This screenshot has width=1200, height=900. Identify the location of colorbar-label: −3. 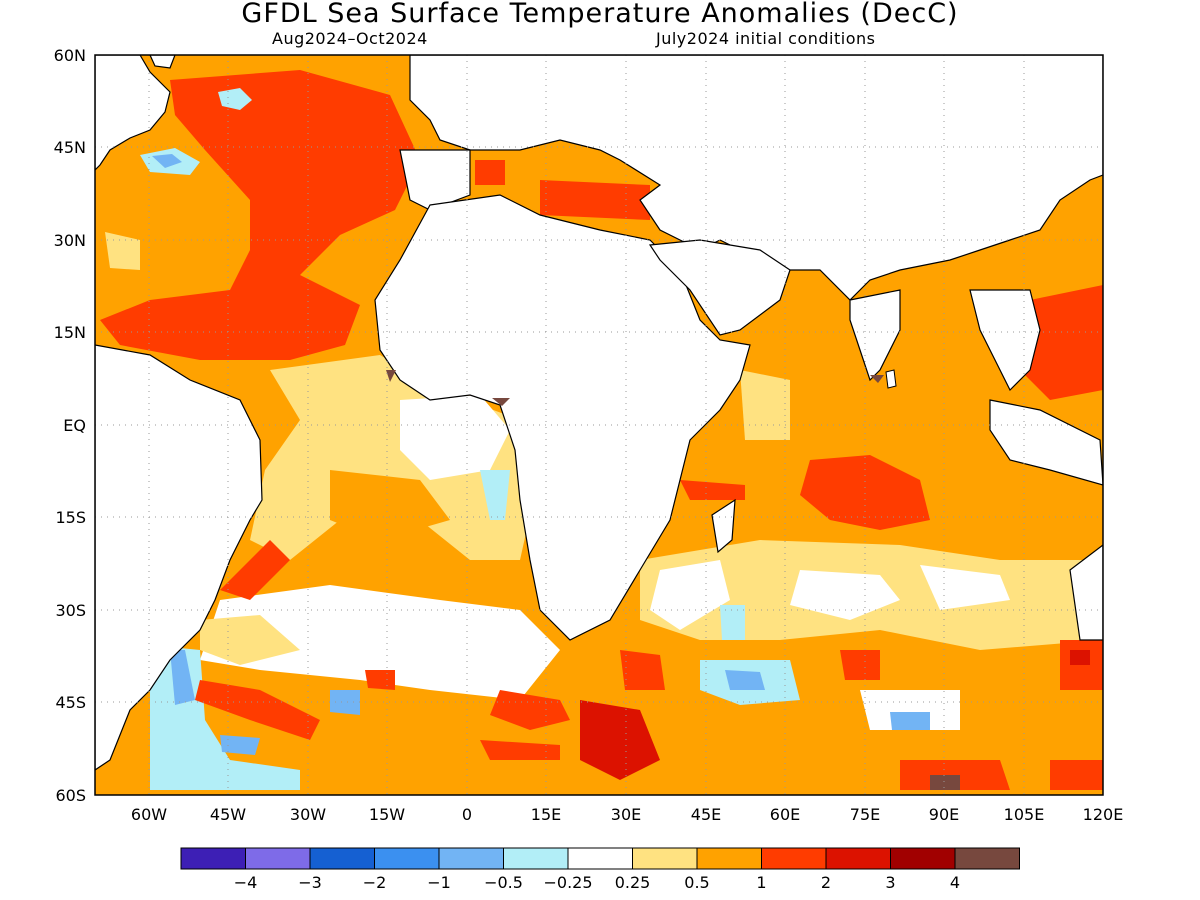
(310, 882).